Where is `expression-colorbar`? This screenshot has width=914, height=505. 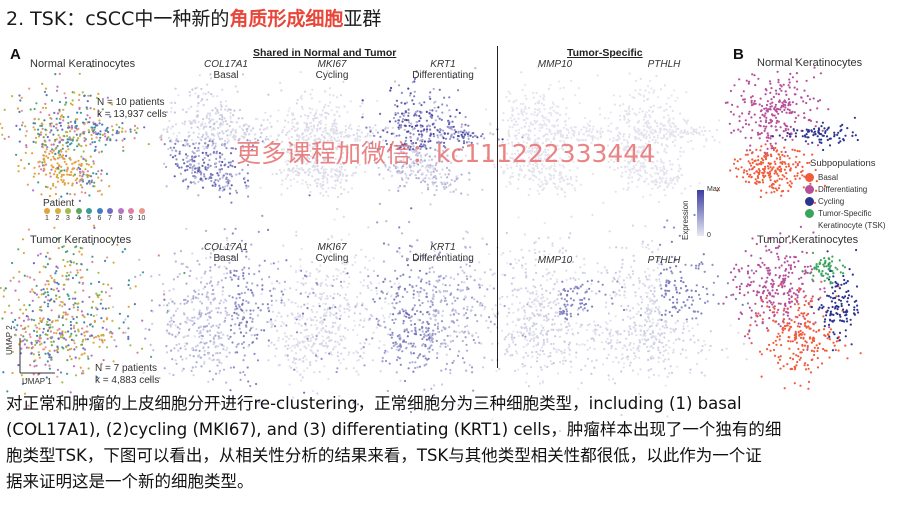 expression-colorbar is located at coordinates (700, 213).